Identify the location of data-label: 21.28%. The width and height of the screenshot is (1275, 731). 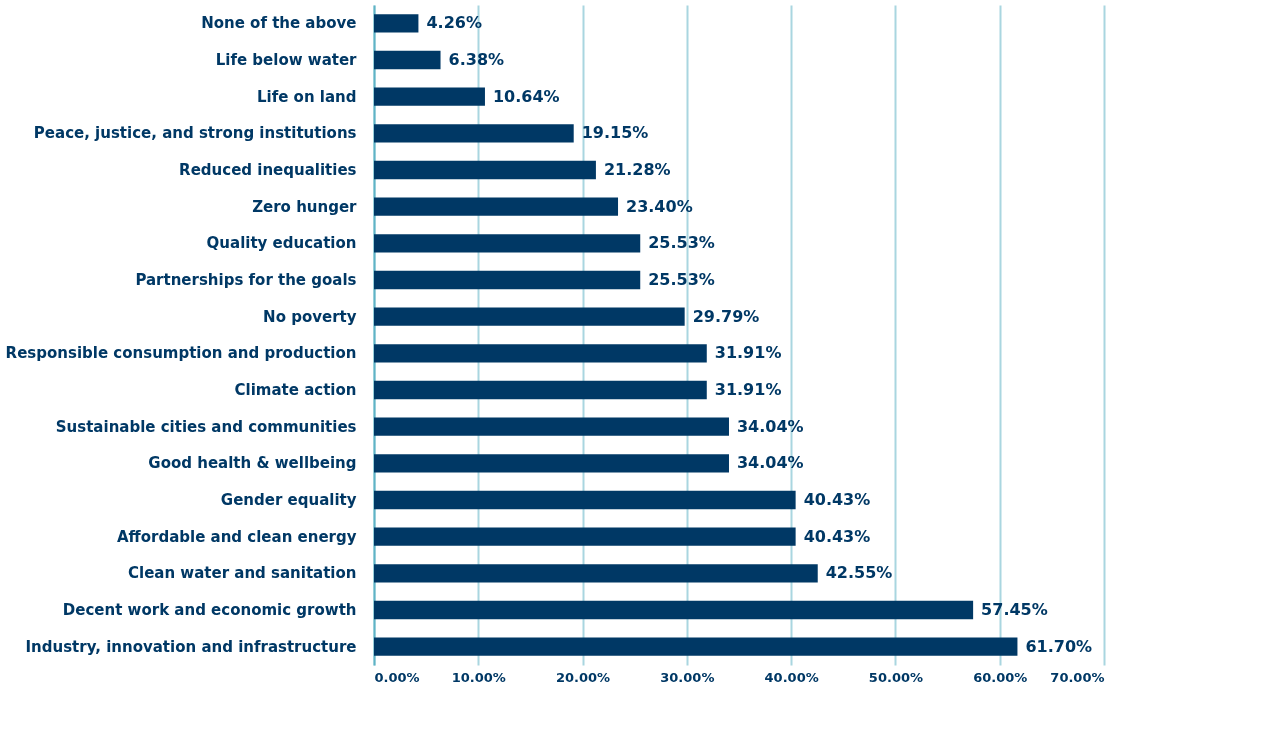
(637, 169).